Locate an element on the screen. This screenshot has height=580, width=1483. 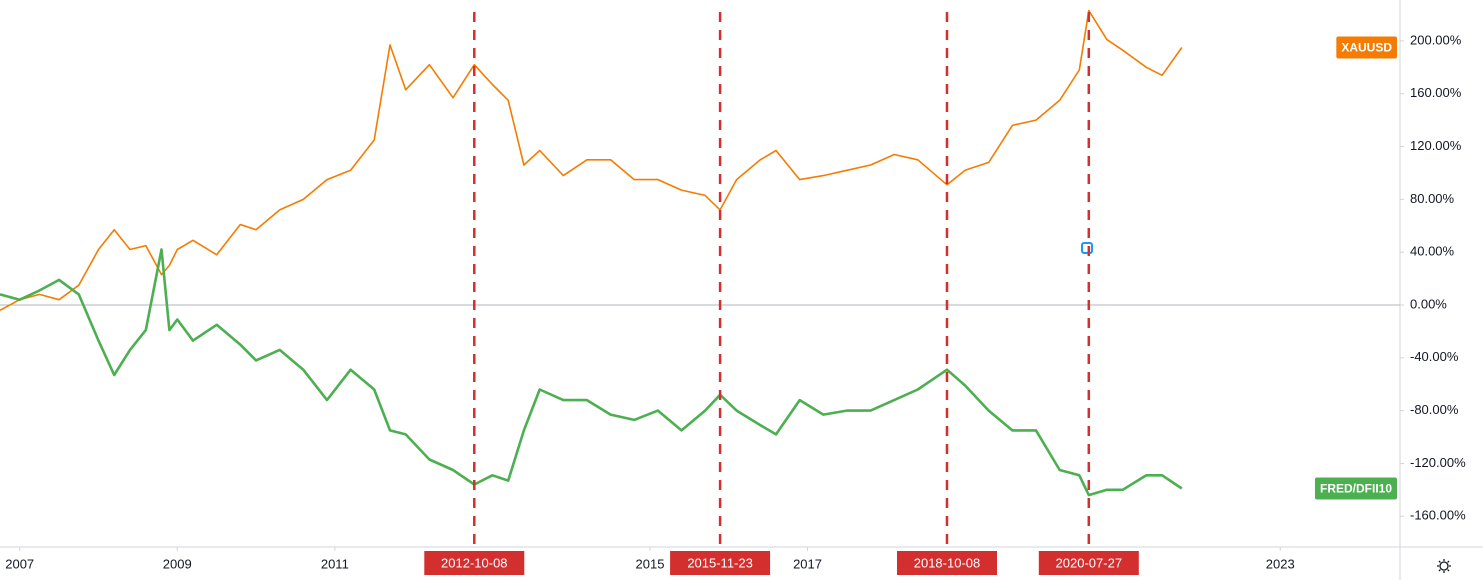
legend-label: XAUUSD is located at coordinates (1366, 48).